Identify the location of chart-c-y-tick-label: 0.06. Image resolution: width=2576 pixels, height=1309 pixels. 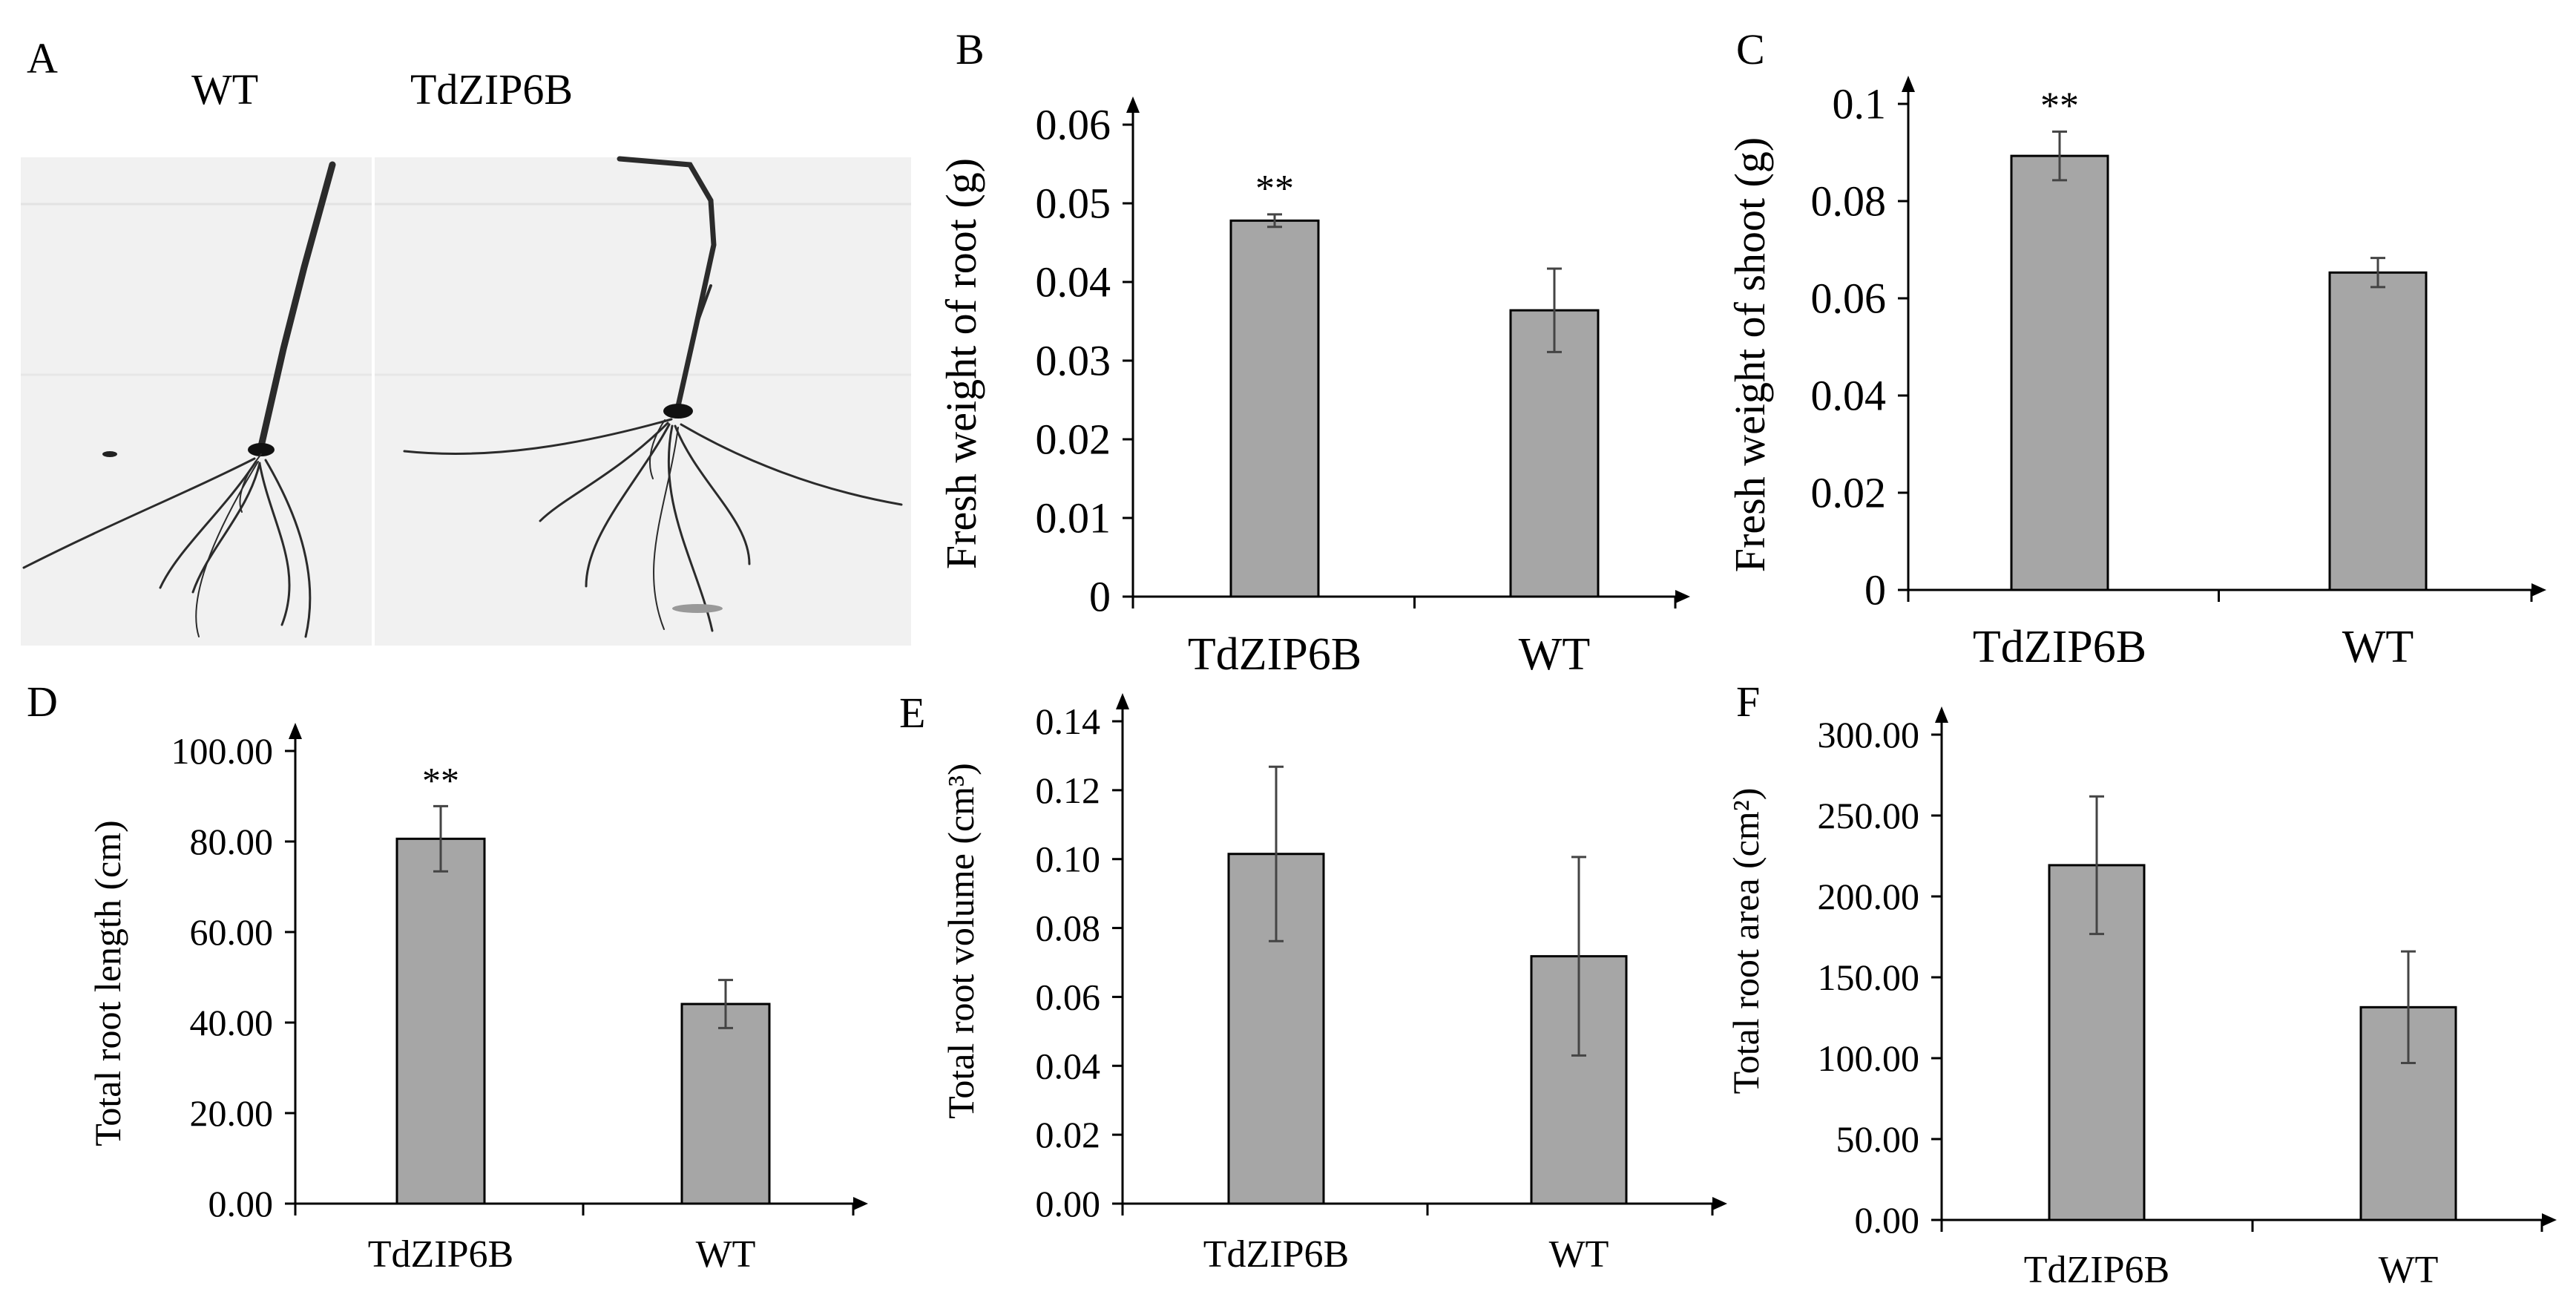
(1849, 299).